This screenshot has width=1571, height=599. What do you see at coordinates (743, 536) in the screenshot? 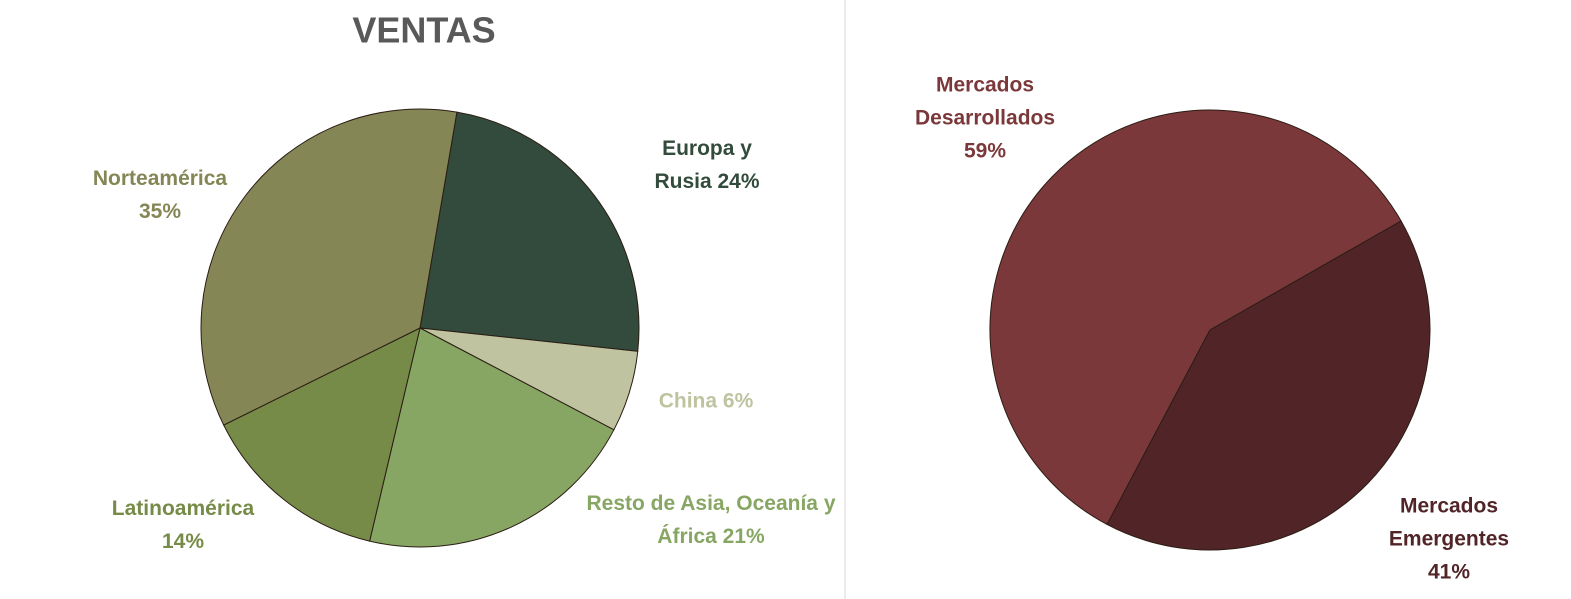
I see `label-part: 21%` at bounding box center [743, 536].